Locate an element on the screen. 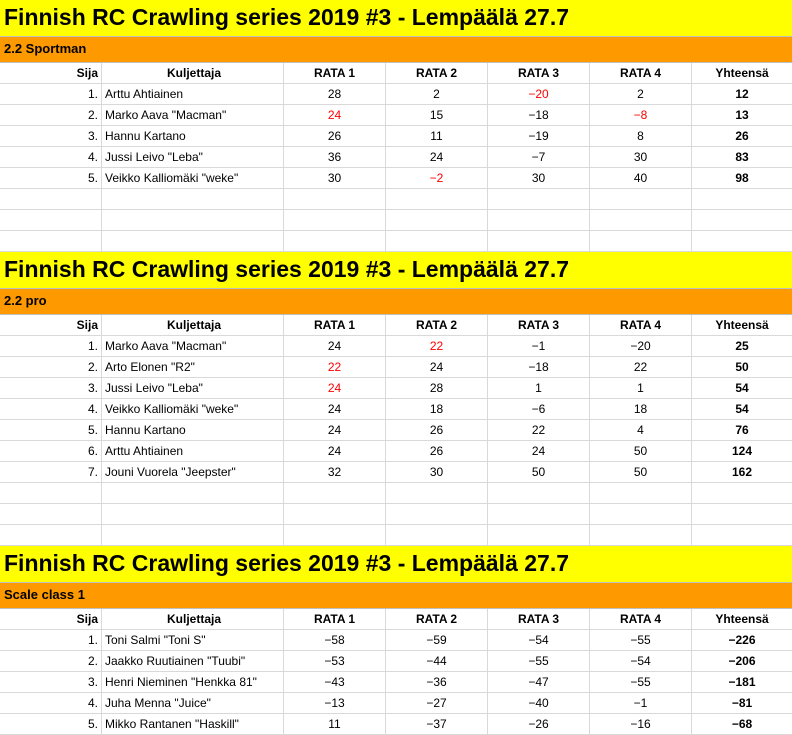 This screenshot has width=792, height=735. column-header-total: Yhteensä is located at coordinates (742, 619).